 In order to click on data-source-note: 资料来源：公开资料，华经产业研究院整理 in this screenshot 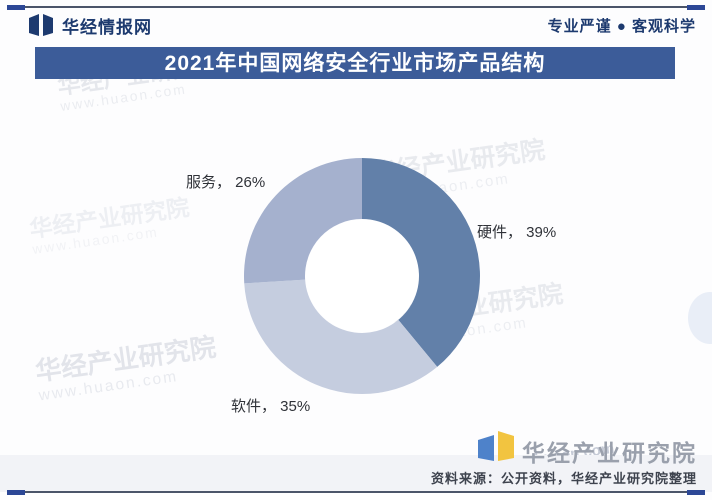, I will do `click(563, 478)`.